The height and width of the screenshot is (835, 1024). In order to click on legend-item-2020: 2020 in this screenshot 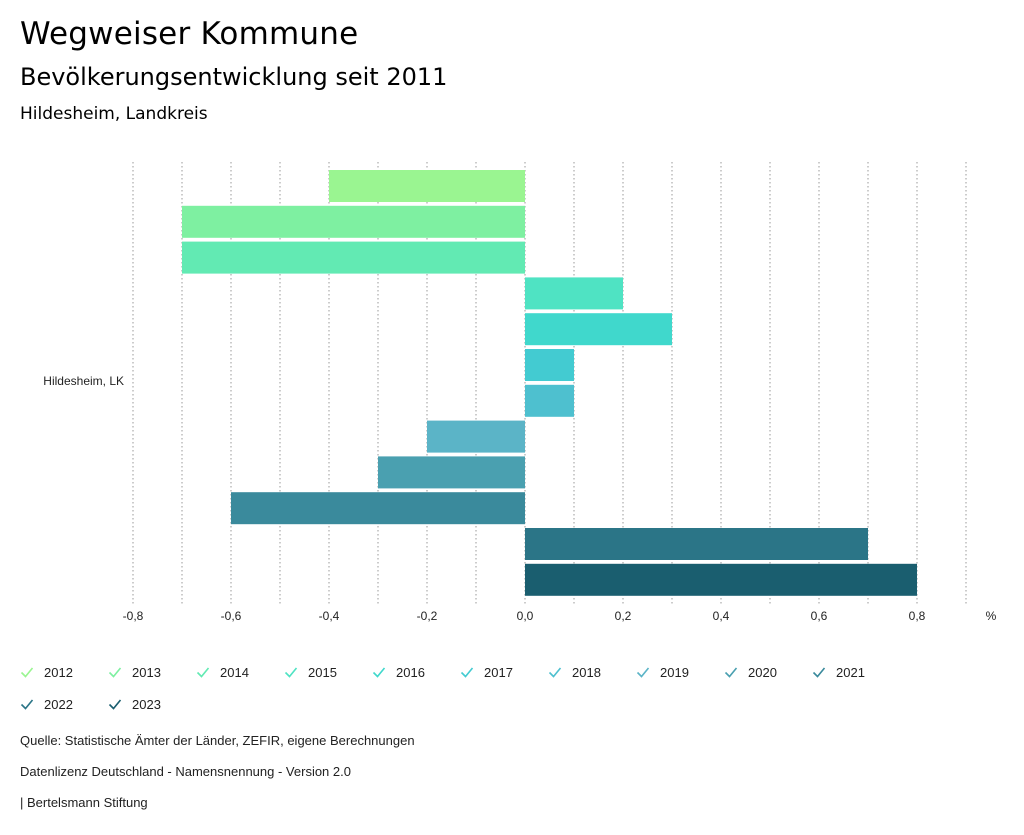, I will do `click(768, 672)`.